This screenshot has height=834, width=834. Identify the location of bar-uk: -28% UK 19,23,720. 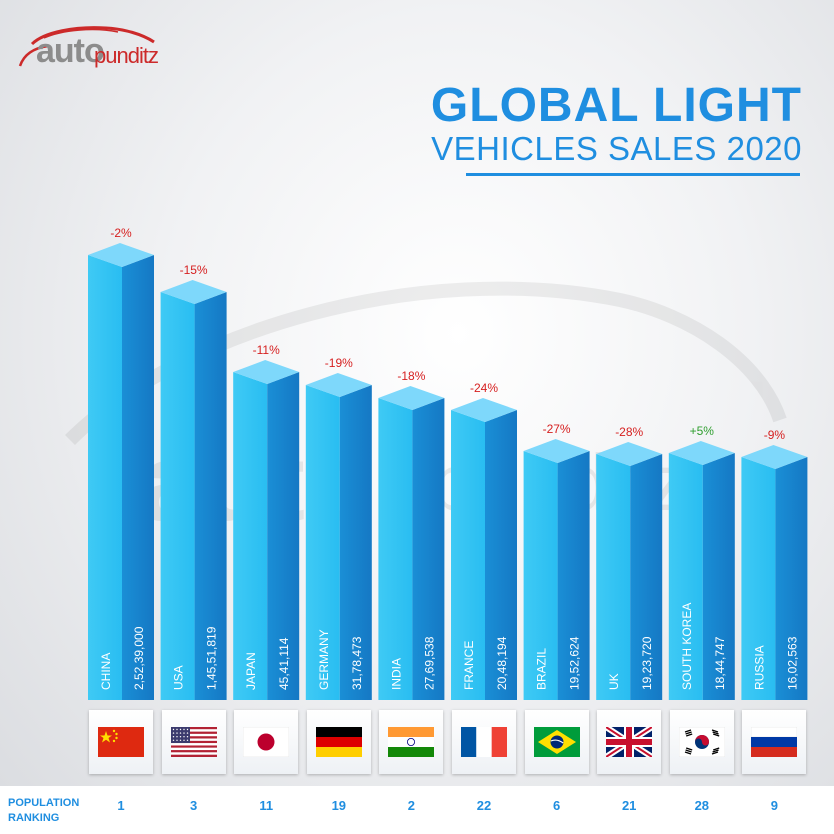
(629, 562).